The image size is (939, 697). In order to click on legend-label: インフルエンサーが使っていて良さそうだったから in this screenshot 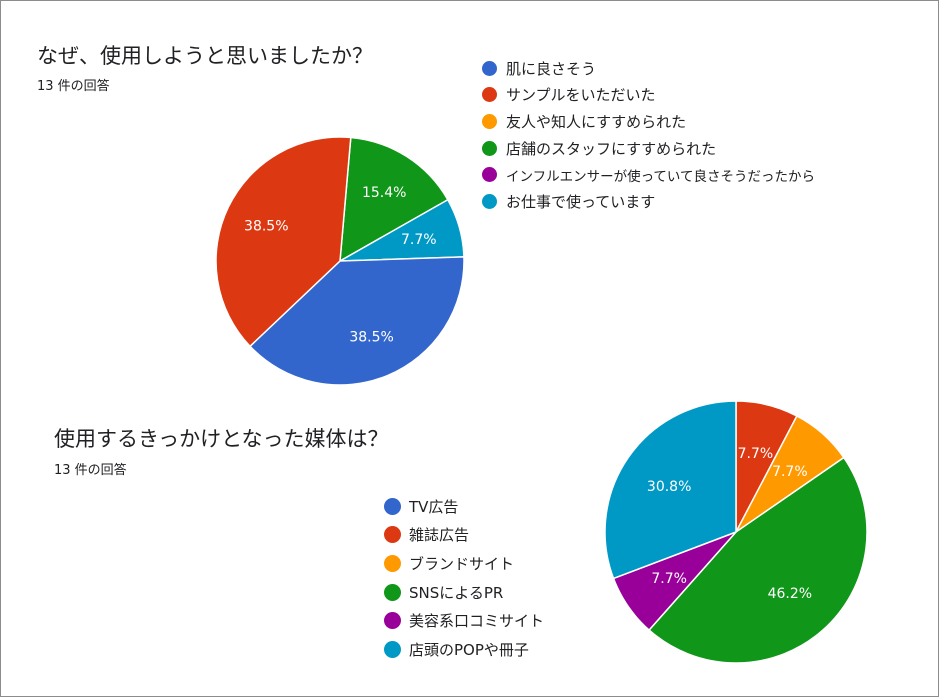, I will do `click(661, 176)`.